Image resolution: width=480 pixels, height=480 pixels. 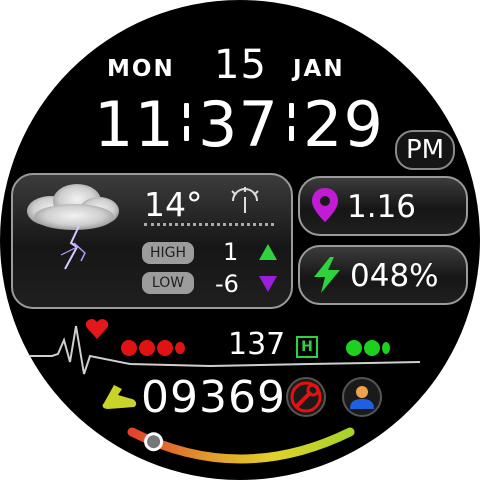 I want to click on profile-icon, so click(x=362, y=397).